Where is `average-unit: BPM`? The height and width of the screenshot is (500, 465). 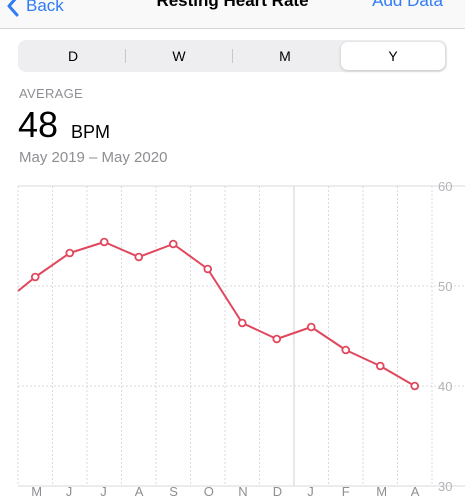
average-unit: BPM is located at coordinates (91, 132).